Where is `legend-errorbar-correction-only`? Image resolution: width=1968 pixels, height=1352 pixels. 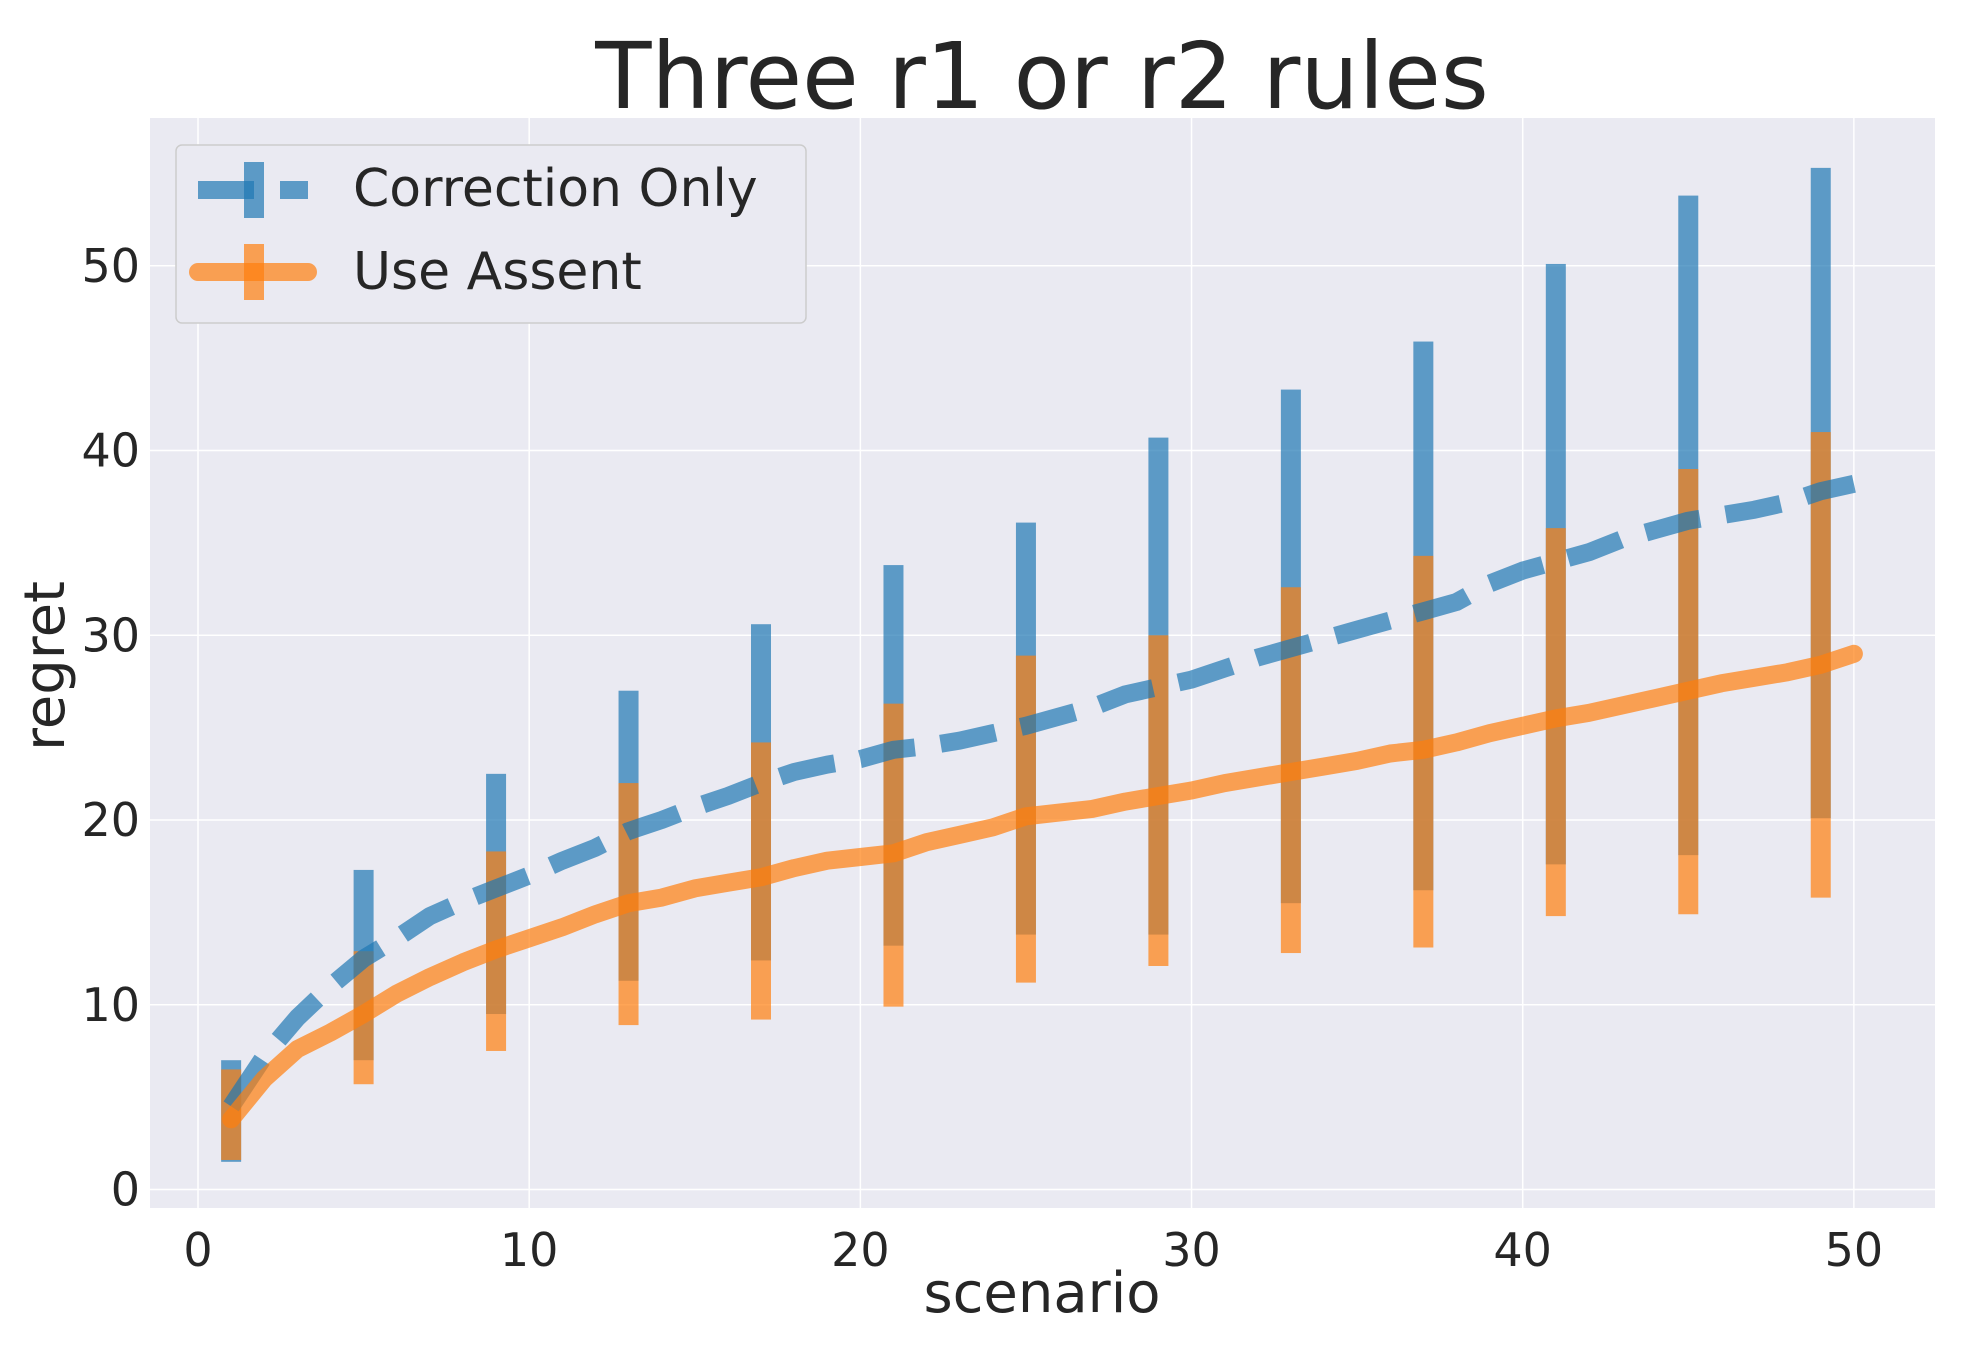 legend-errorbar-correction-only is located at coordinates (254, 190).